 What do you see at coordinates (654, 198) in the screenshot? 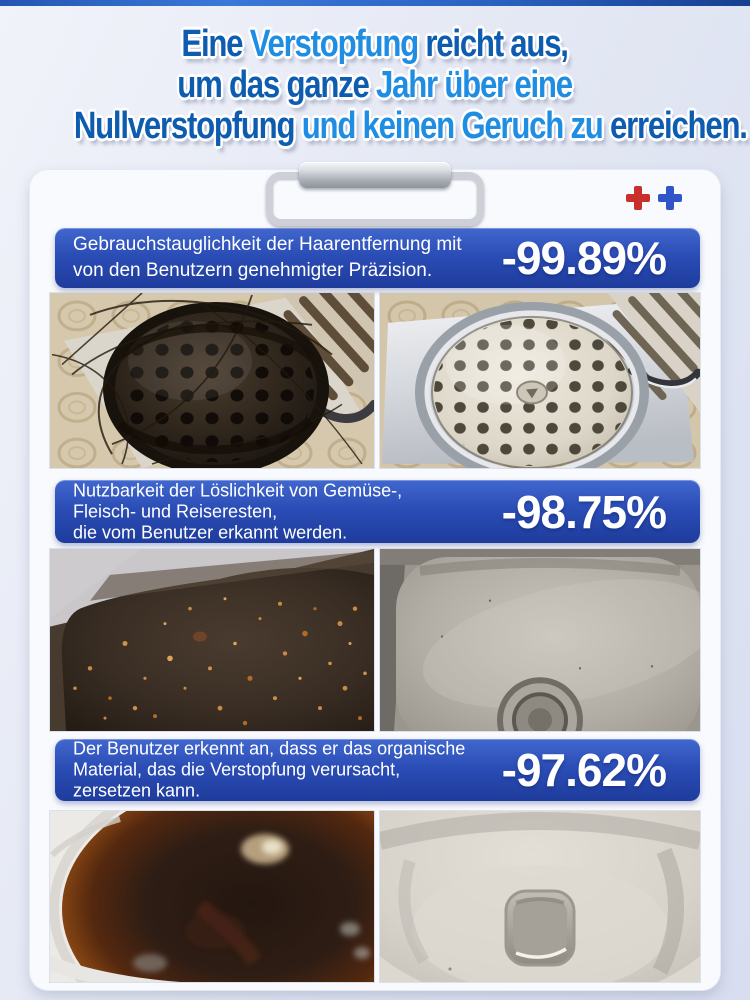
I see `plus-icons` at bounding box center [654, 198].